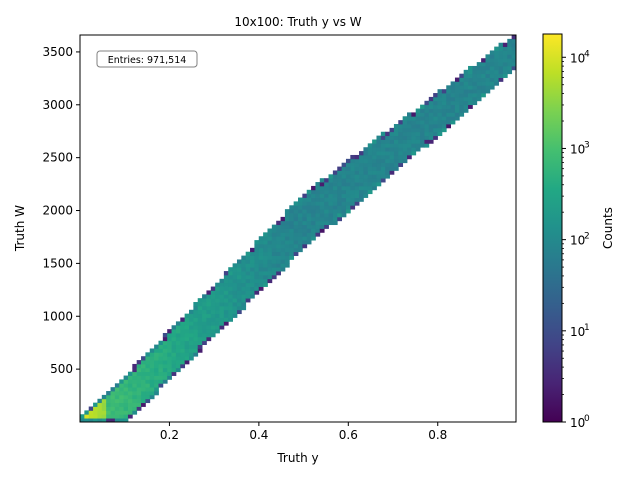 This screenshot has width=640, height=484. Describe the element at coordinates (552, 228) in the screenshot. I see `colorbar-gradient` at that location.